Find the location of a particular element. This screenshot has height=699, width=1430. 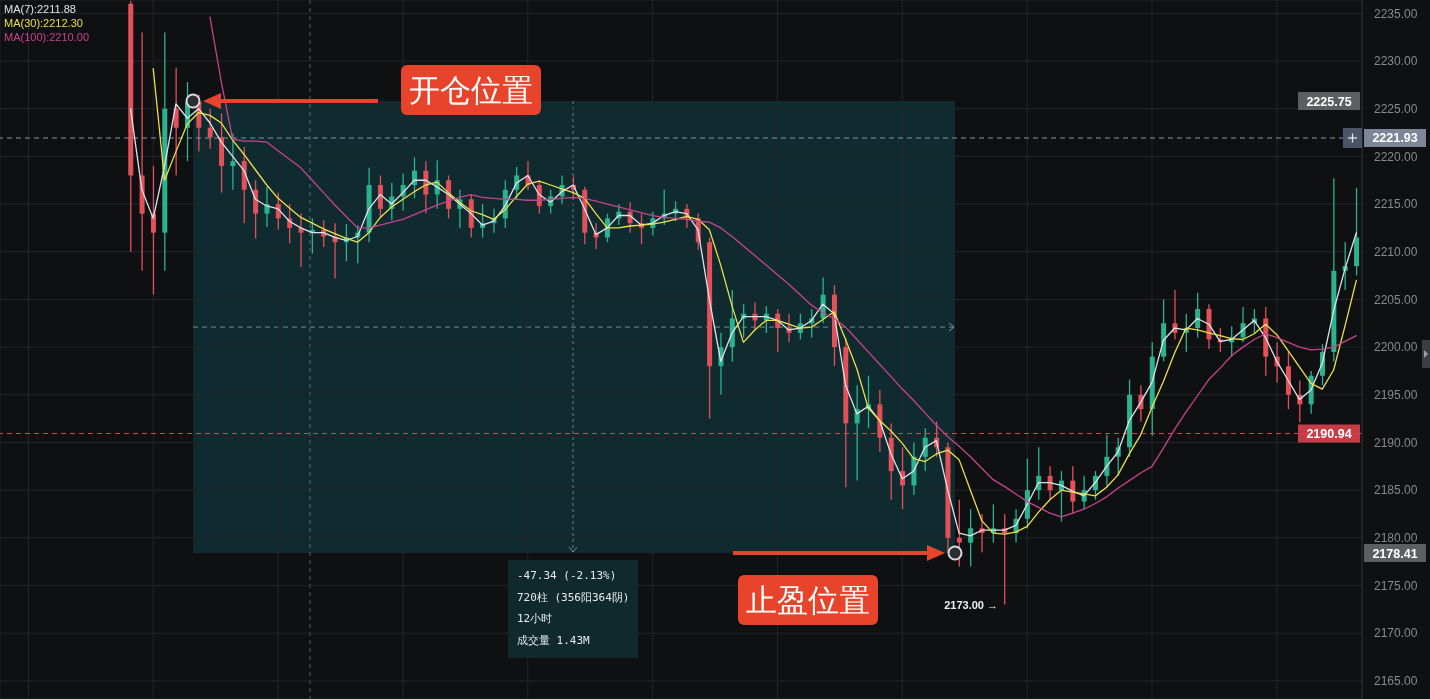

annotation: 720柱 (356阳364阴) is located at coordinates (573, 597).